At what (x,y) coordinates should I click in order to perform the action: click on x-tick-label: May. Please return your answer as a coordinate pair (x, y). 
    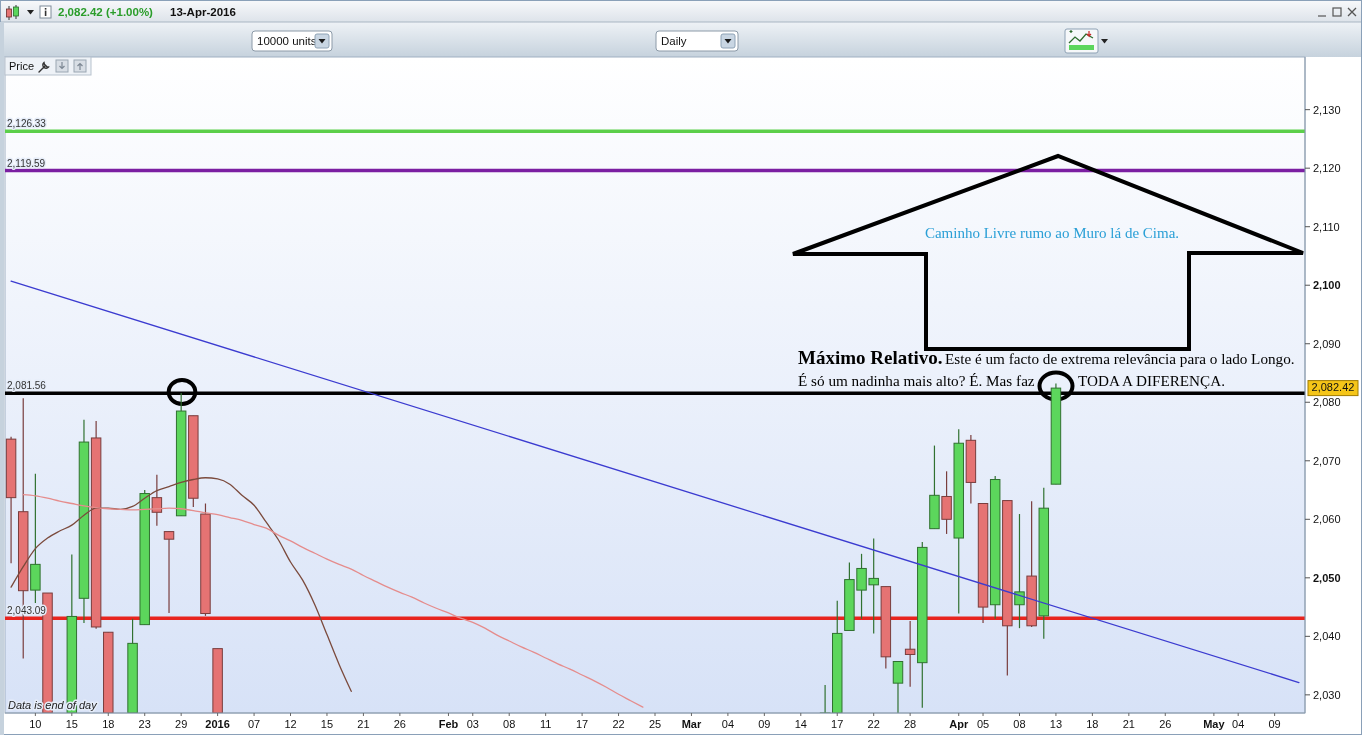
    Looking at the image, I should click on (1214, 724).